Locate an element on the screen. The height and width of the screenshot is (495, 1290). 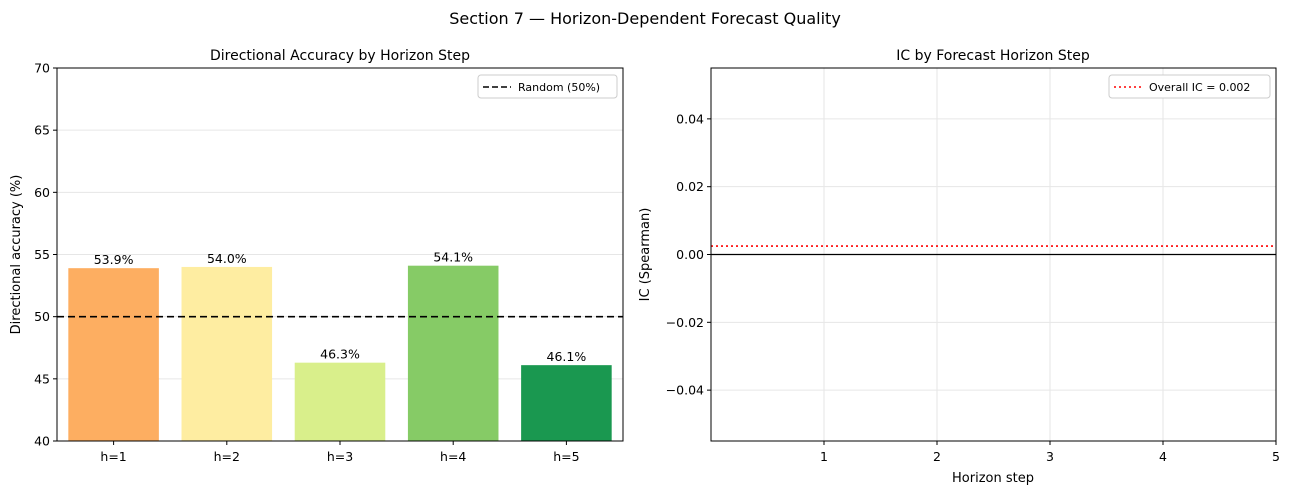
accuracy-y-tick-label: 45 is located at coordinates (42, 378).